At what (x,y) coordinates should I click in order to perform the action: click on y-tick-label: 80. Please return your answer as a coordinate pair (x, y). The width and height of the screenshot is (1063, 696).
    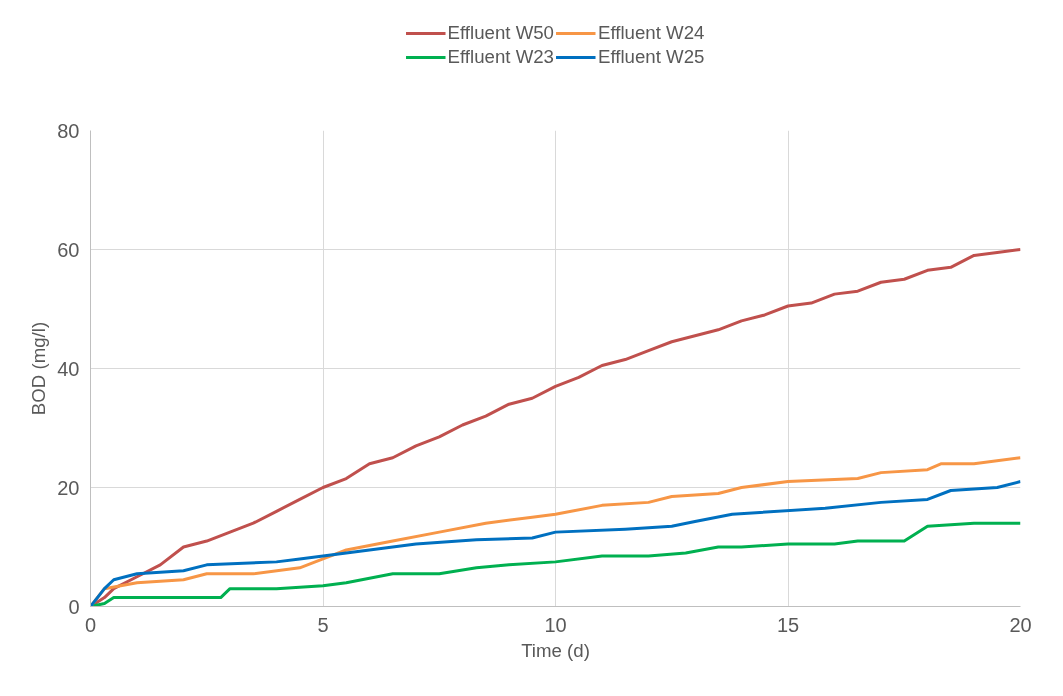
    Looking at the image, I should click on (68, 130).